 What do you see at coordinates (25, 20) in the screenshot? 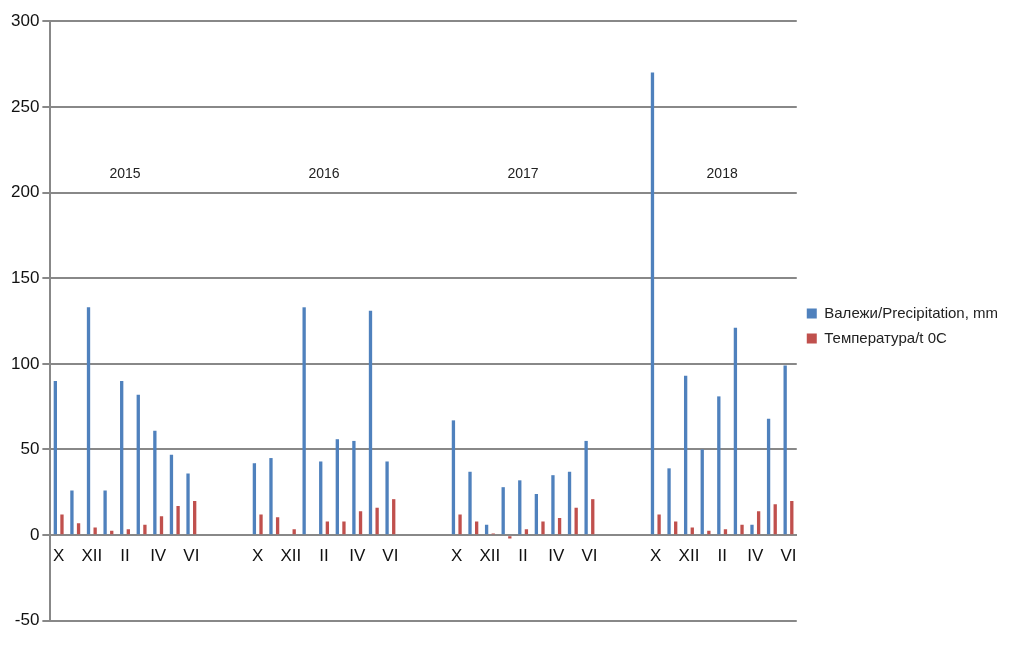
I see `y-tick-label: 300` at bounding box center [25, 20].